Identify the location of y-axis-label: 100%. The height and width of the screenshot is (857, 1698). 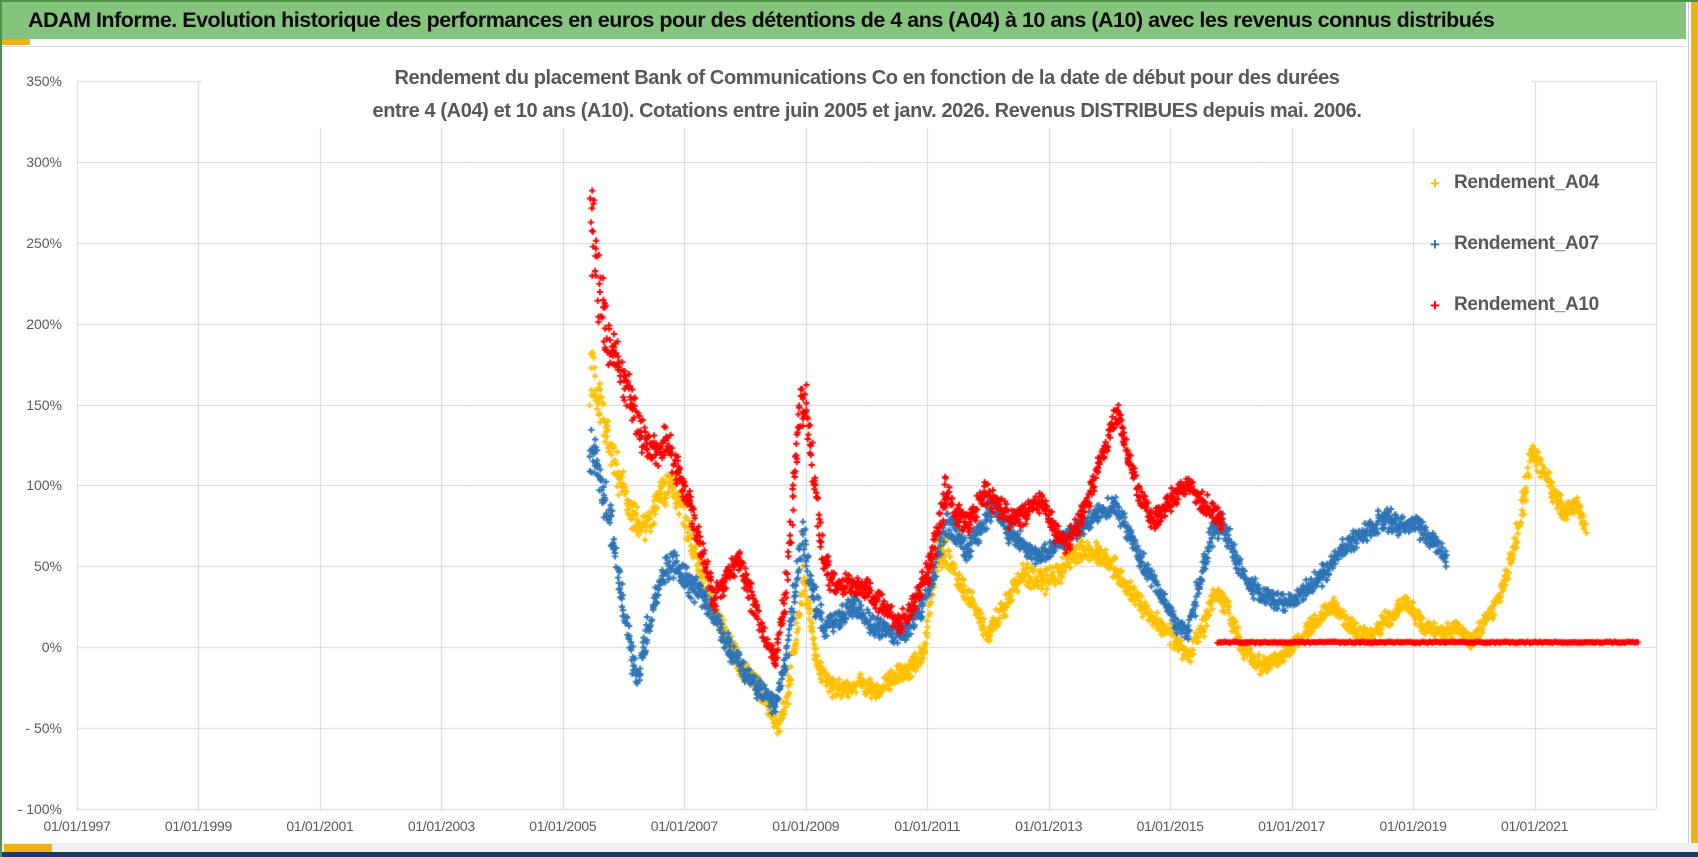
(44, 485).